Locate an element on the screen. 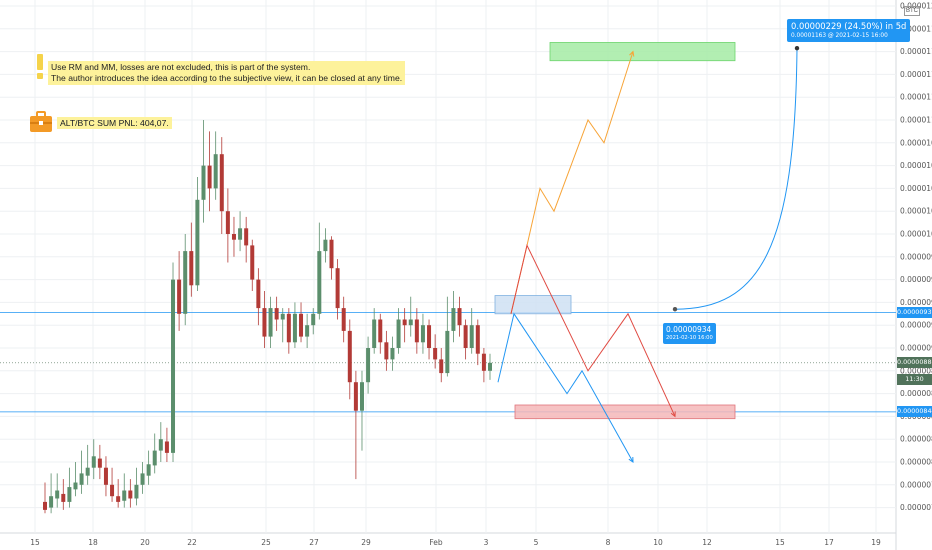 This screenshot has height=550, width=932. target-tooltip-change: 0.00000229 (24.50%) in 5d is located at coordinates (849, 26).